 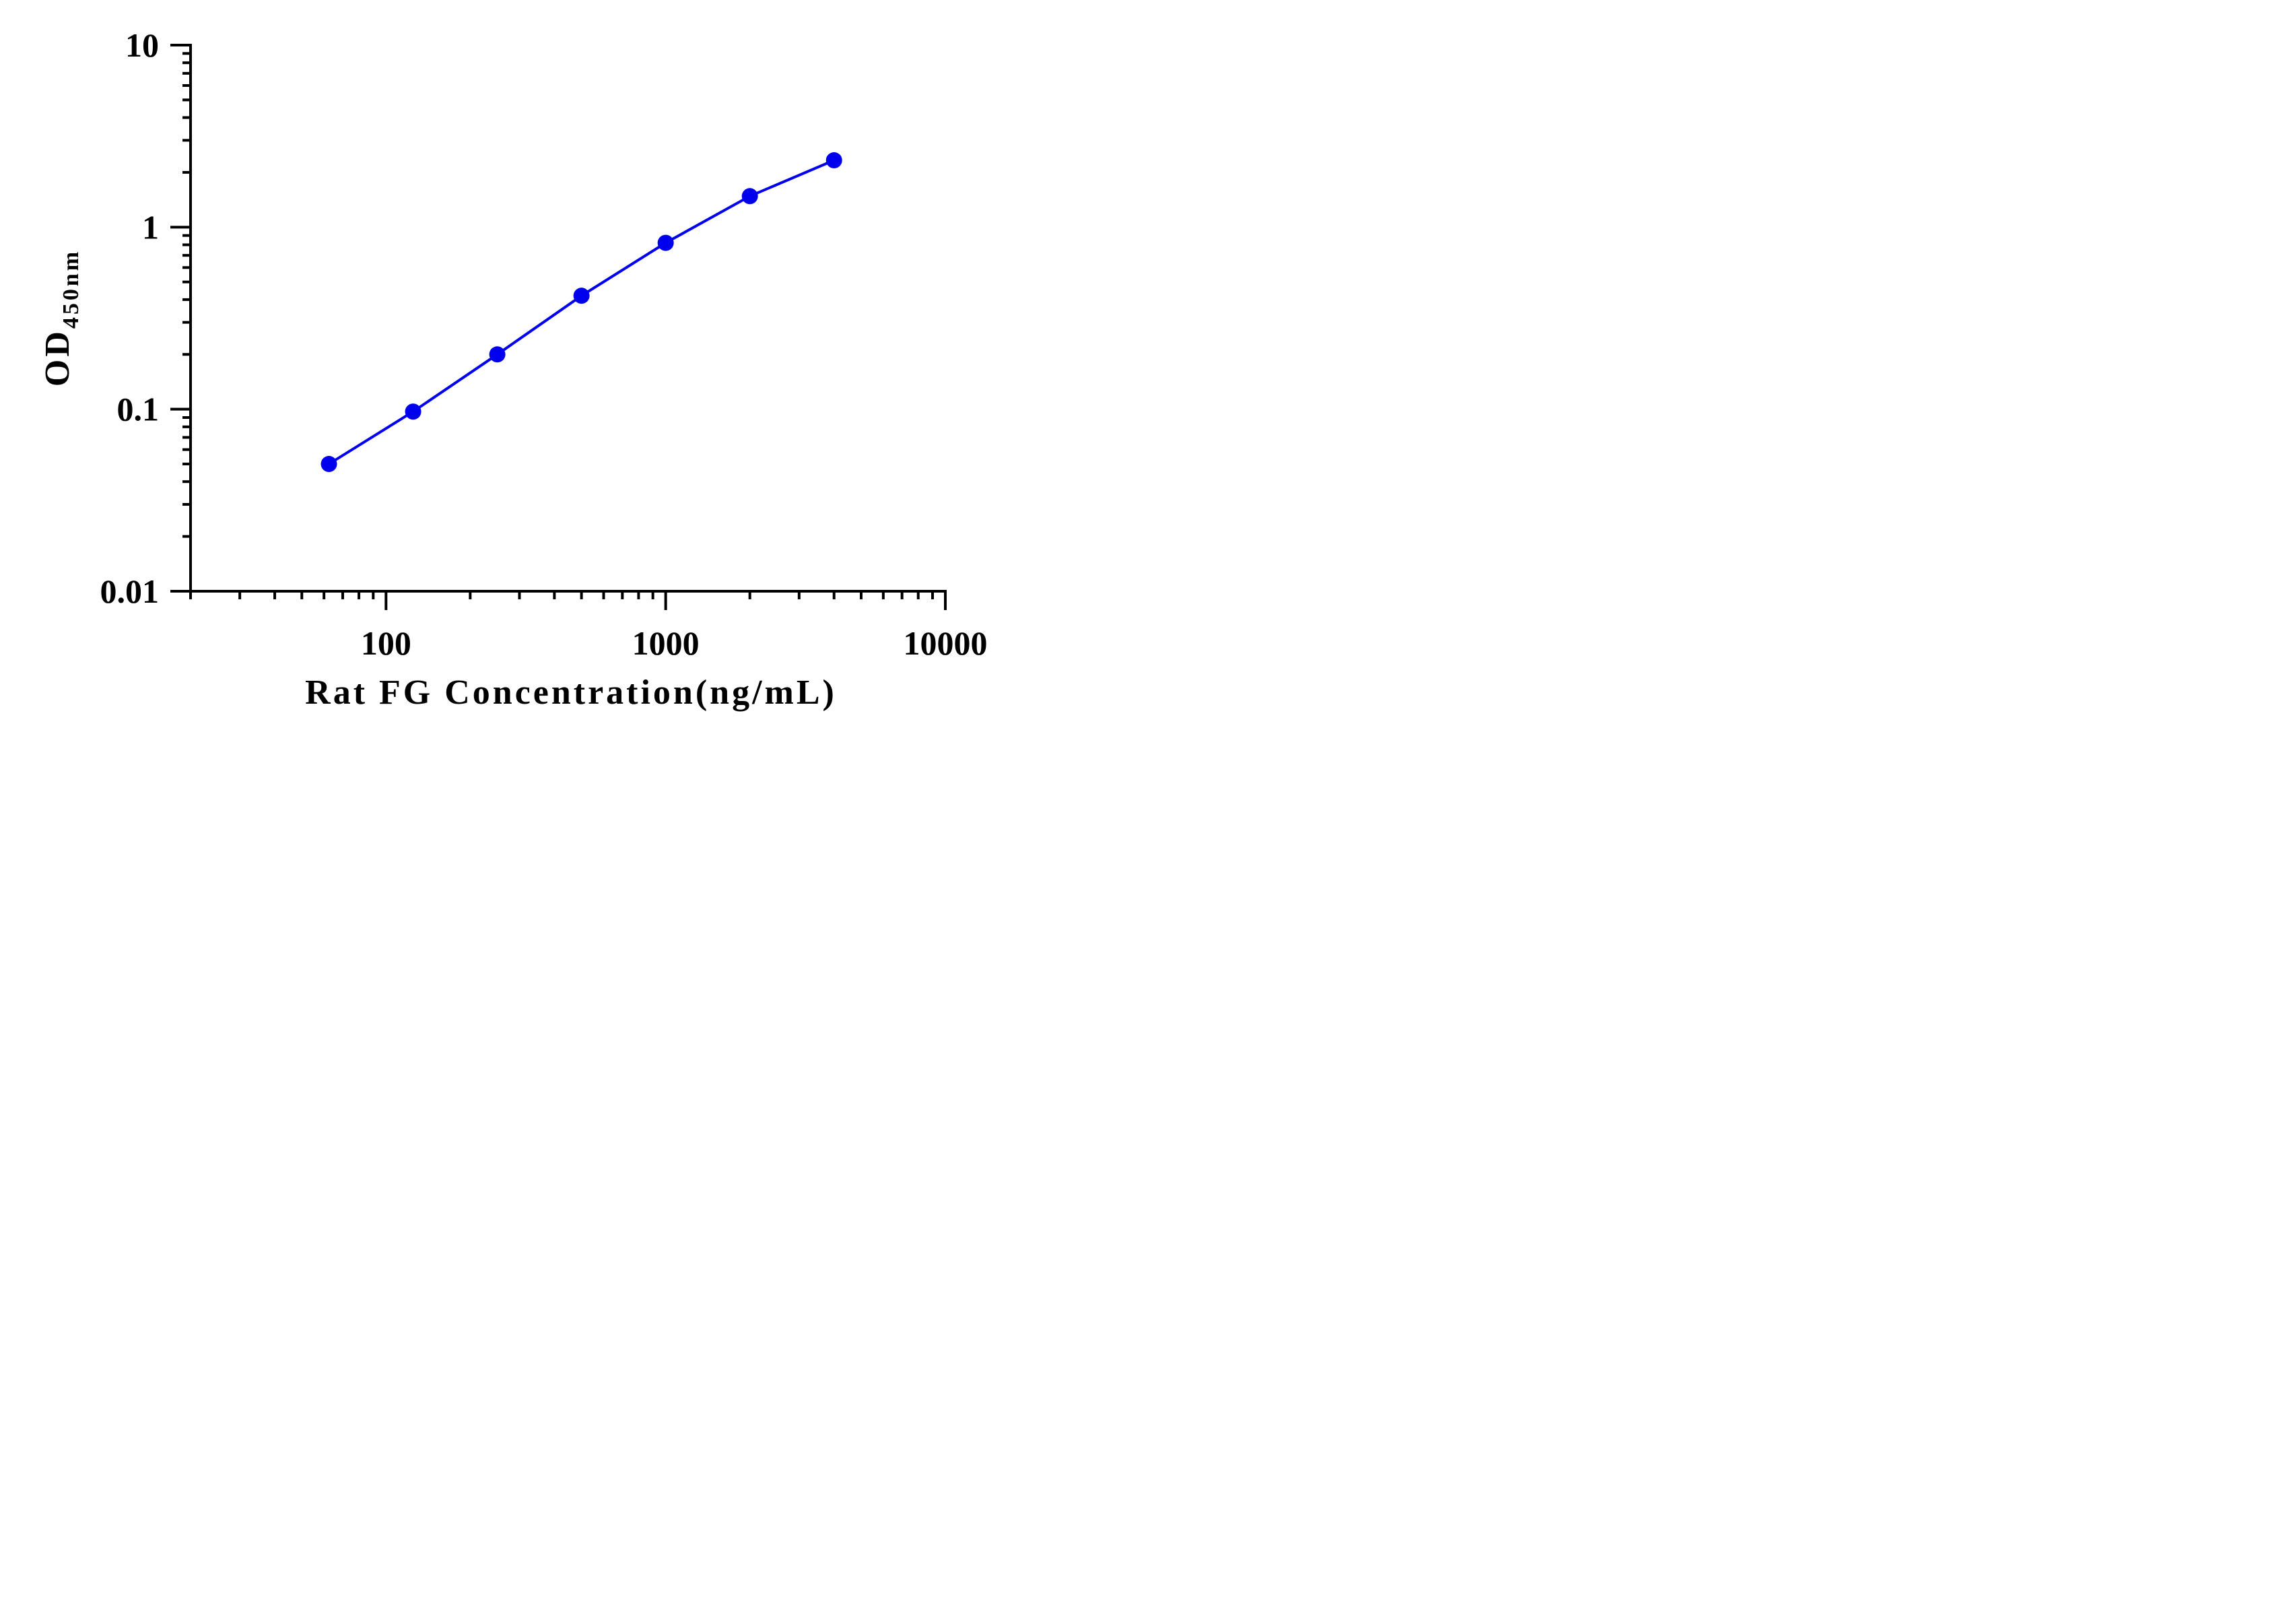 What do you see at coordinates (130, 591) in the screenshot?
I see `y-tick-label: 0.01` at bounding box center [130, 591].